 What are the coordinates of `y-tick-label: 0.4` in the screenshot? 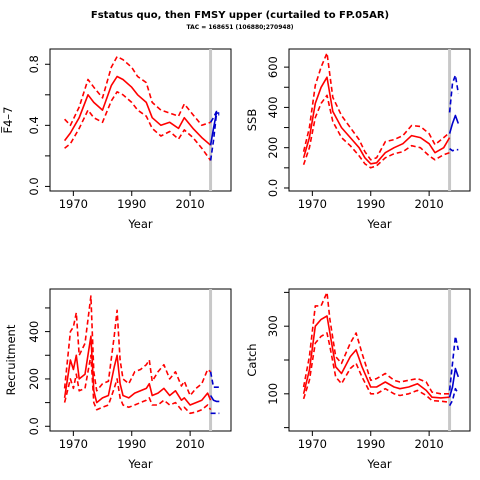 It's located at (34, 125).